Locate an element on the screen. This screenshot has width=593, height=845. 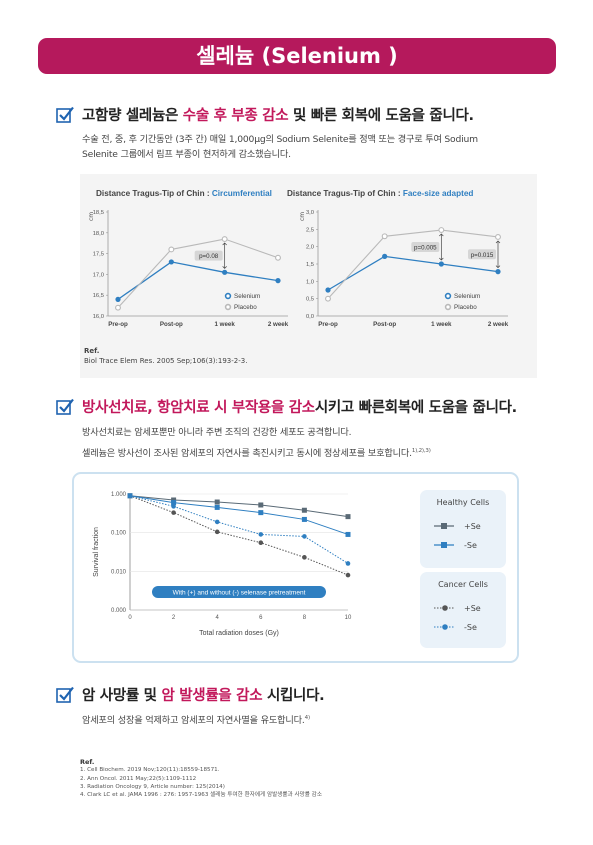
x-tick-label: 4 is located at coordinates (218, 618).